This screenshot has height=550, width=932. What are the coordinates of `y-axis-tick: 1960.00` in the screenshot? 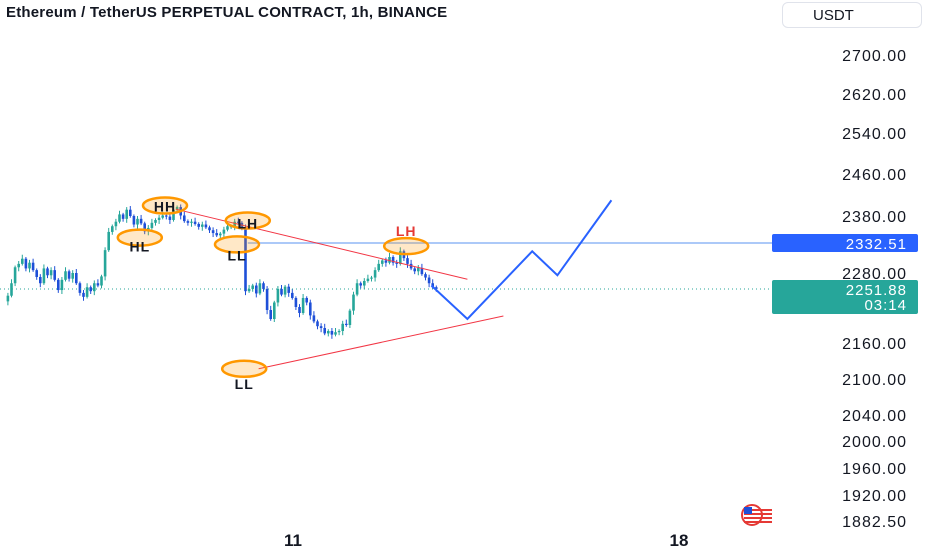 It's located at (874, 469).